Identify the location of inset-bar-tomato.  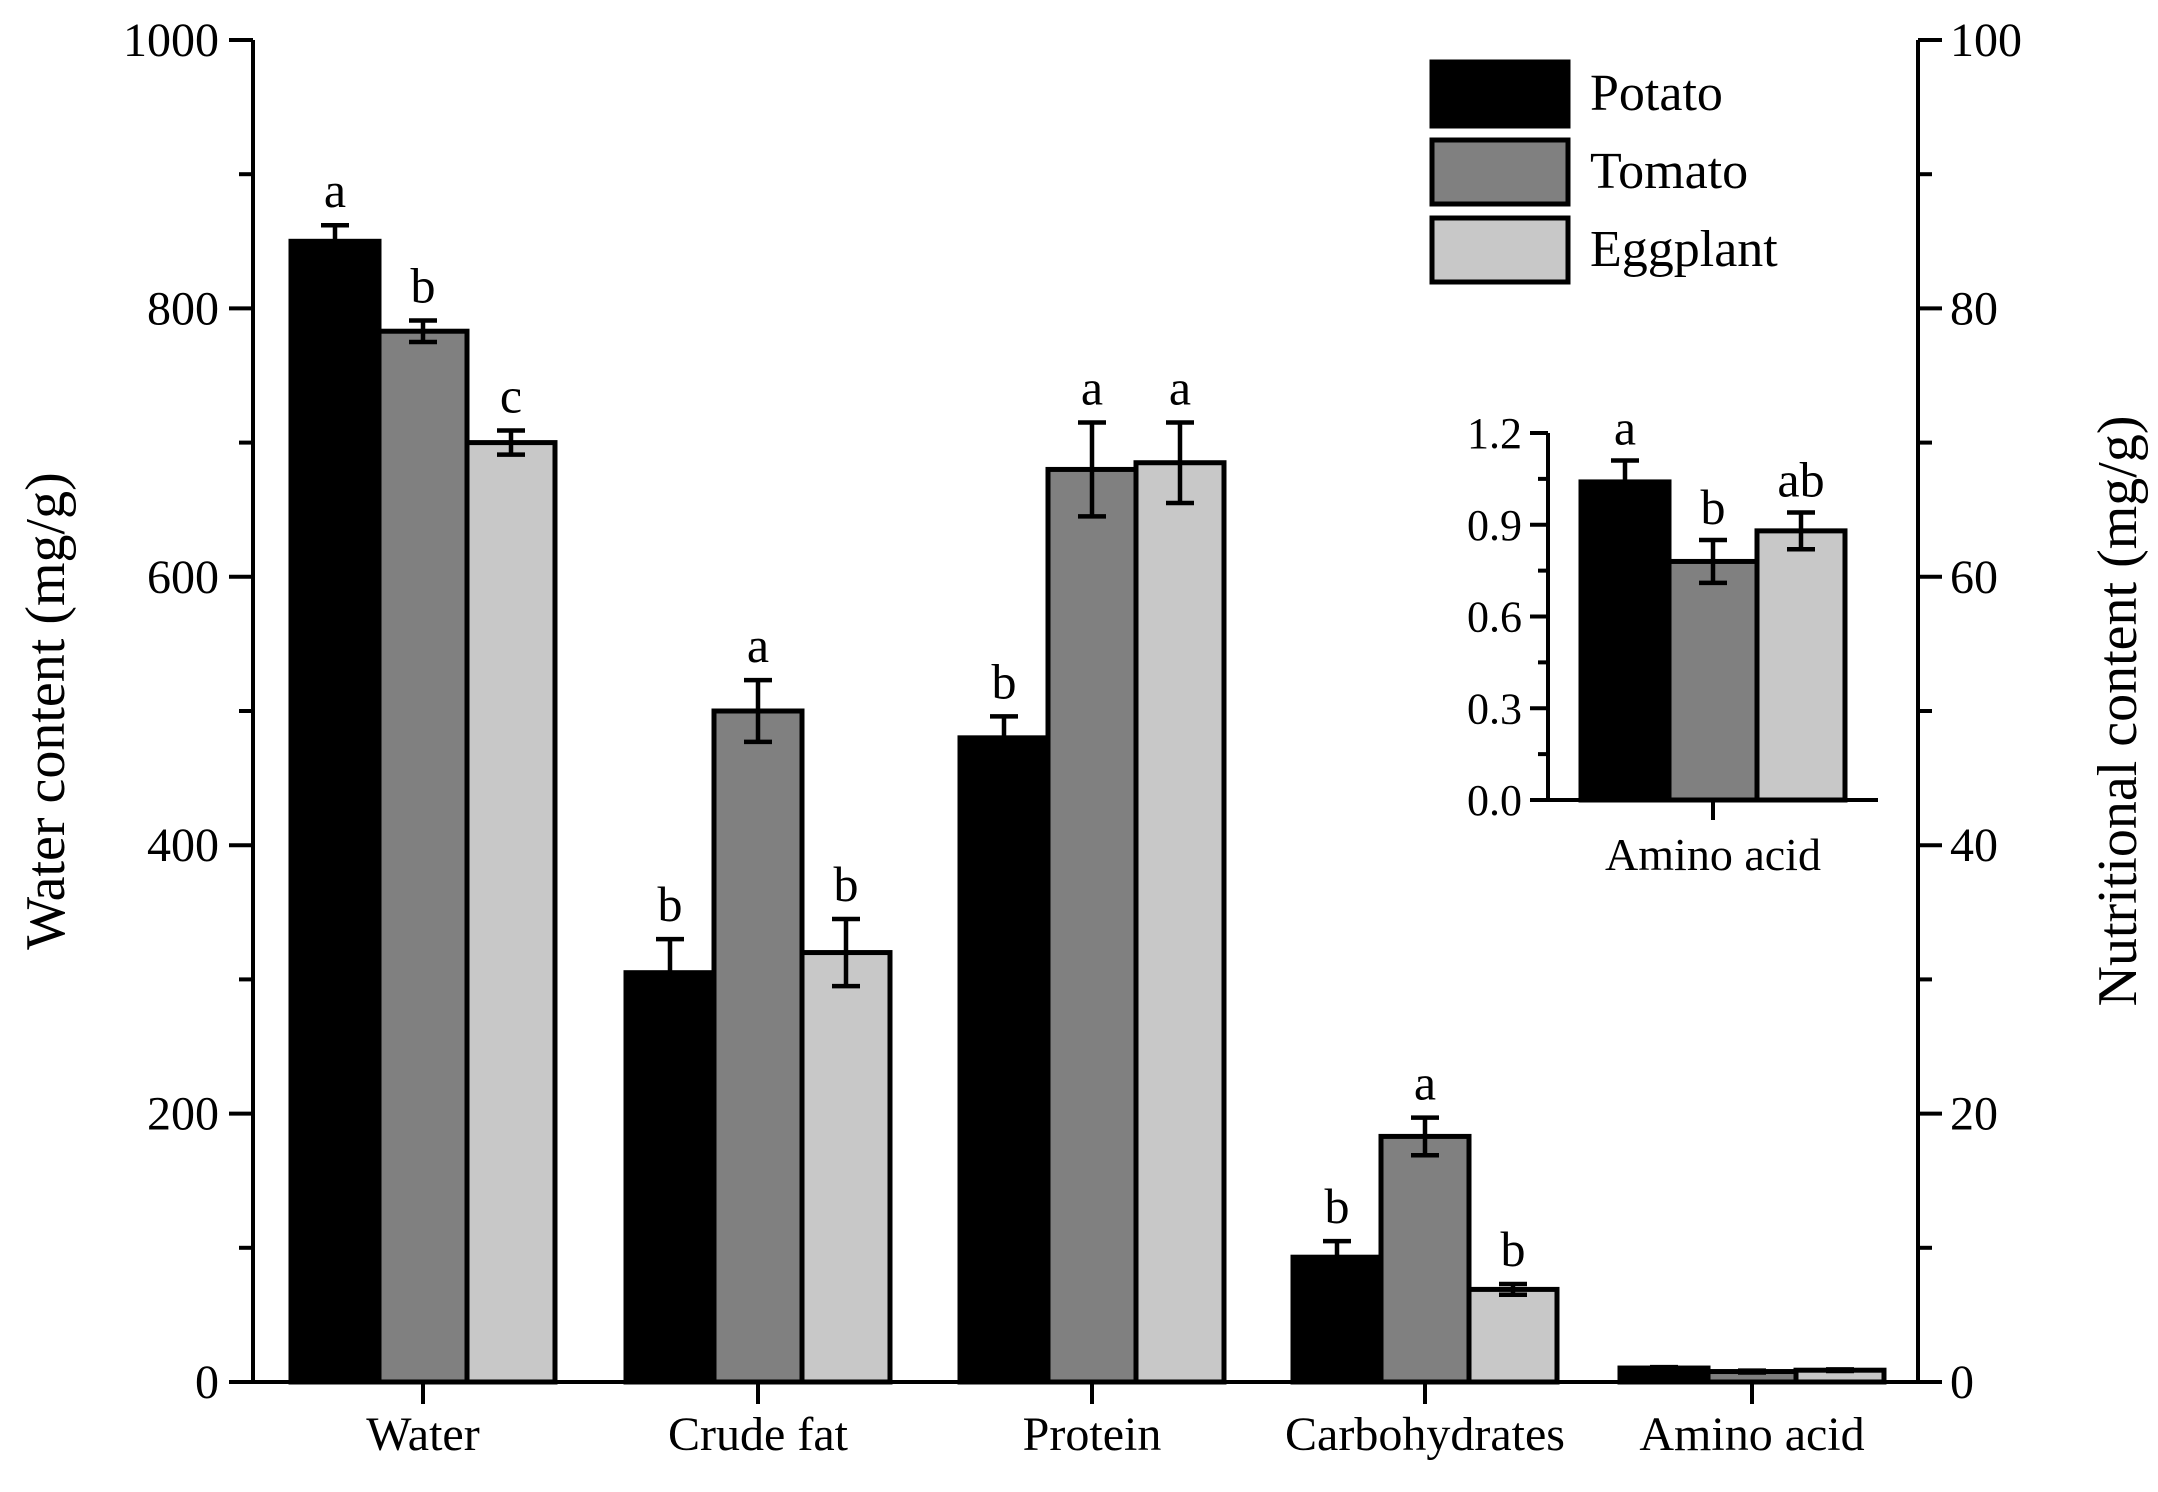
(1713, 680).